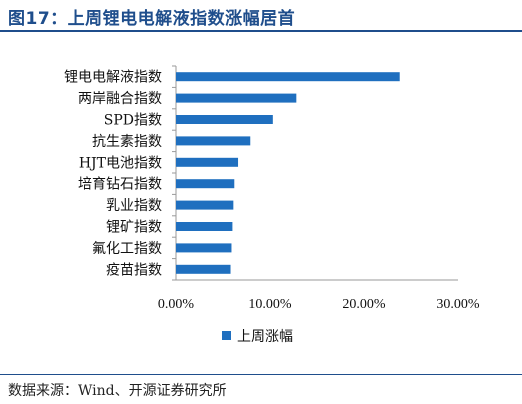 The width and height of the screenshot is (522, 404). I want to click on x-tick-label: 10.00%, so click(270, 304).